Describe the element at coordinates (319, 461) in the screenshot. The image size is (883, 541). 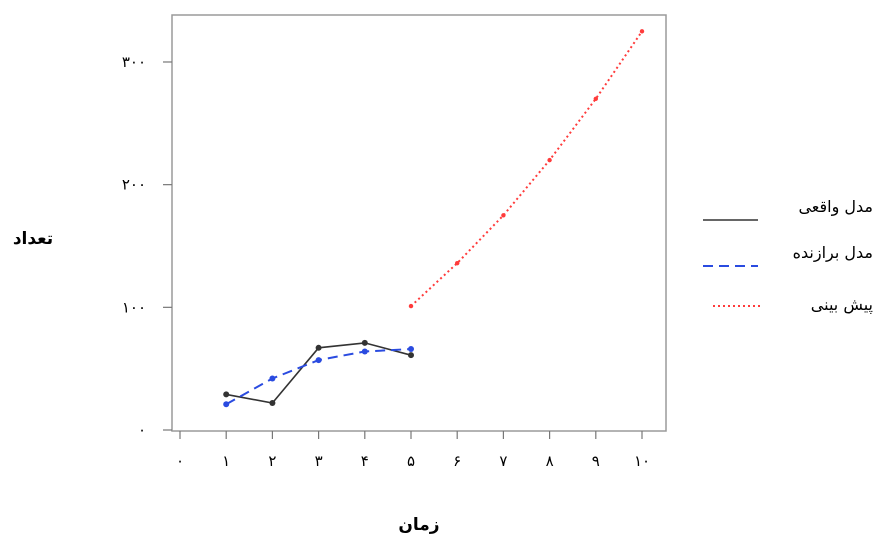
I see `x-tick-label: ۳` at that location.